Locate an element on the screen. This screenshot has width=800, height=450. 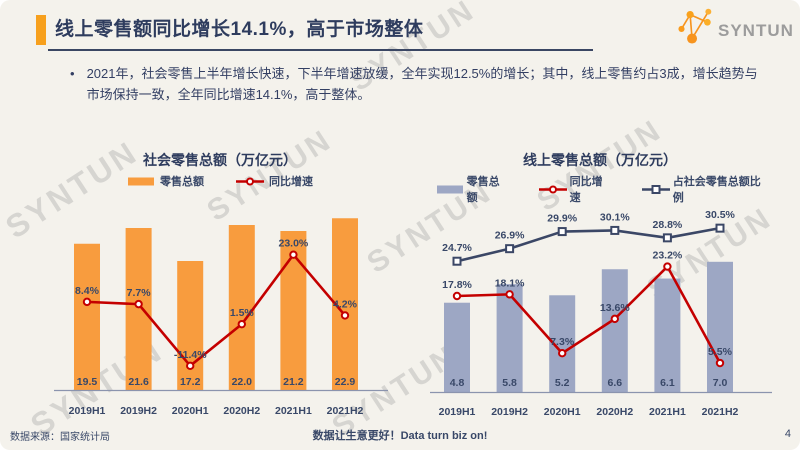
bar-value-label: 22.0 is located at coordinates (242, 382).